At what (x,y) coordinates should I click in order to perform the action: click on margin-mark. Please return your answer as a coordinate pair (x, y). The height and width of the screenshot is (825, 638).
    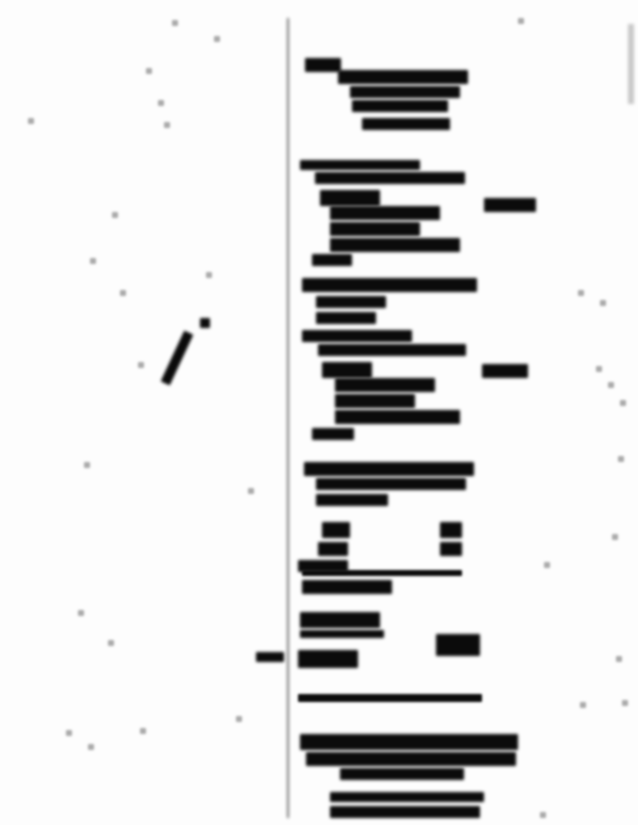
    Looking at the image, I should click on (270, 657).